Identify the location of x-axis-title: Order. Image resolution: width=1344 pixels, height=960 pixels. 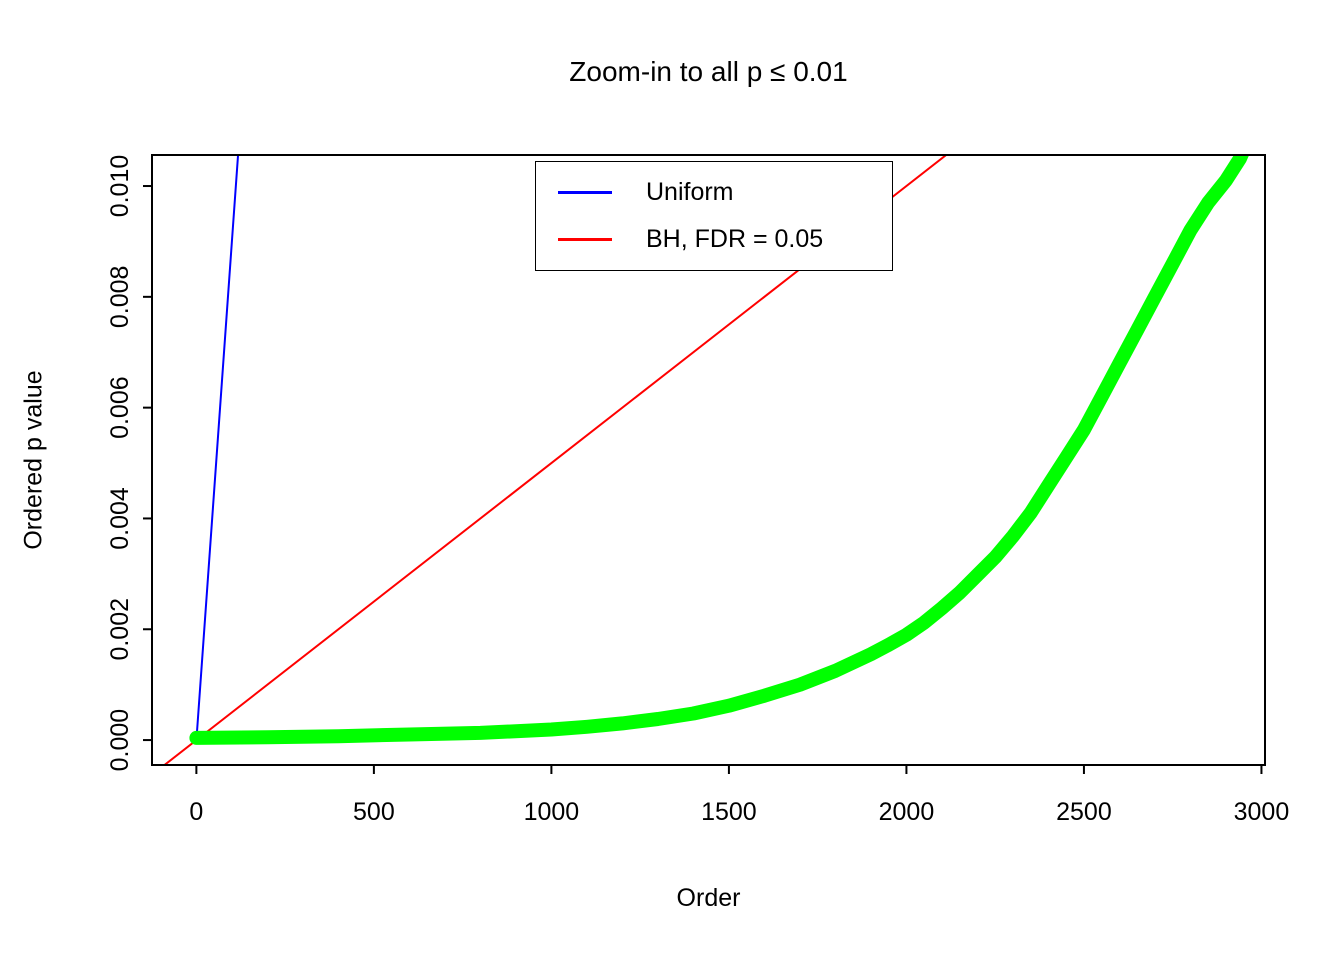
(708, 898).